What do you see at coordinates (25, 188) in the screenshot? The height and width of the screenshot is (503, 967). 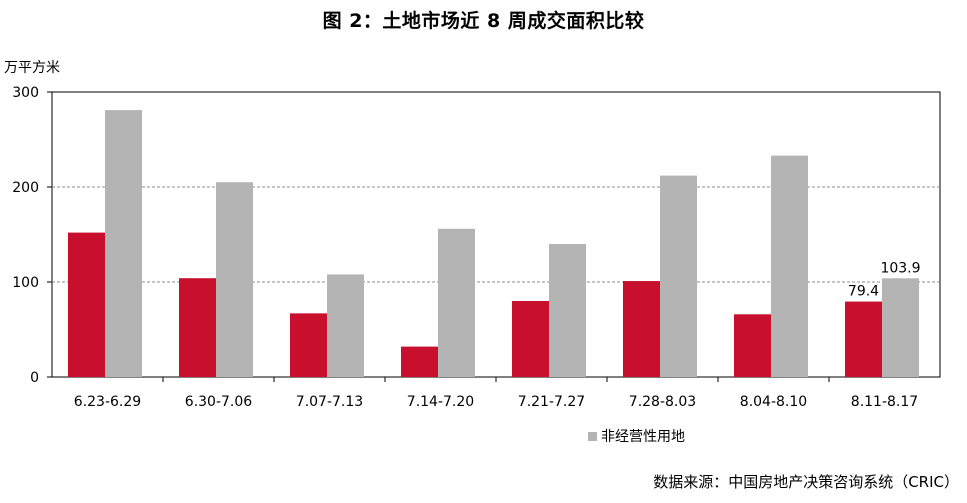 I see `y-tick-label: 200` at bounding box center [25, 188].